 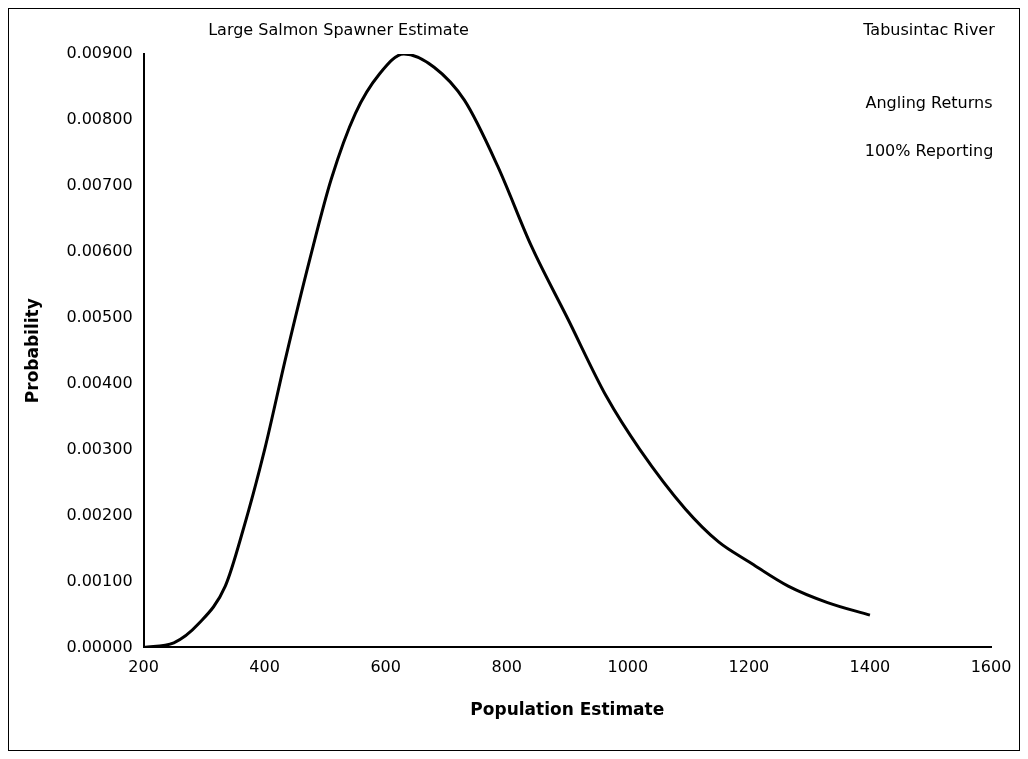 I want to click on y-tick-label: 0.00000, so click(x=99, y=646).